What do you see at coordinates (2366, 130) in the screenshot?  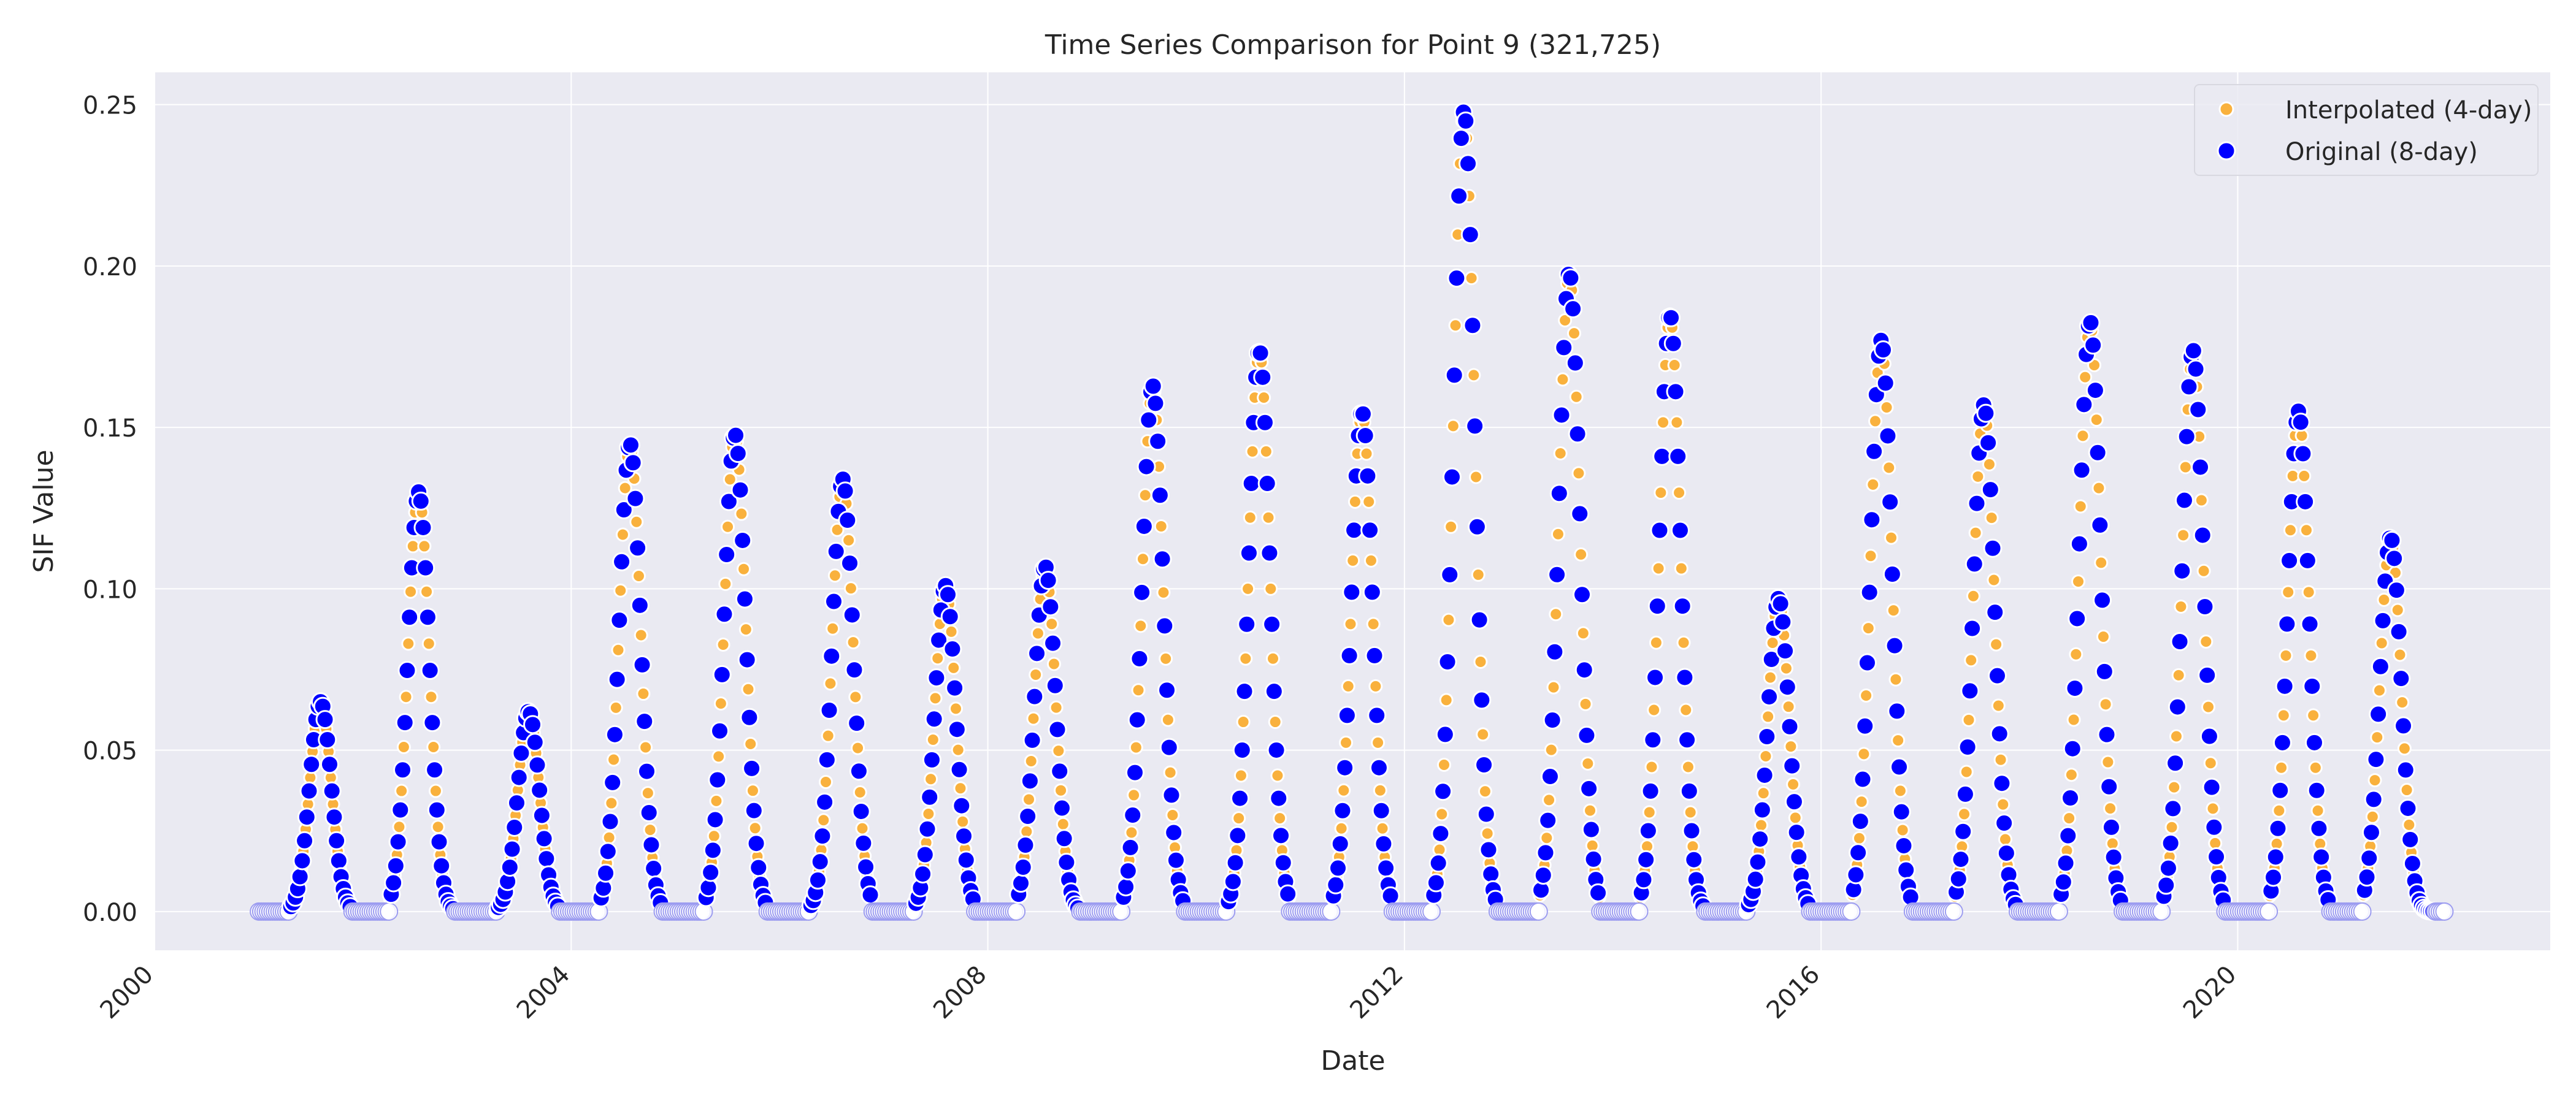 I see `legend-box` at bounding box center [2366, 130].